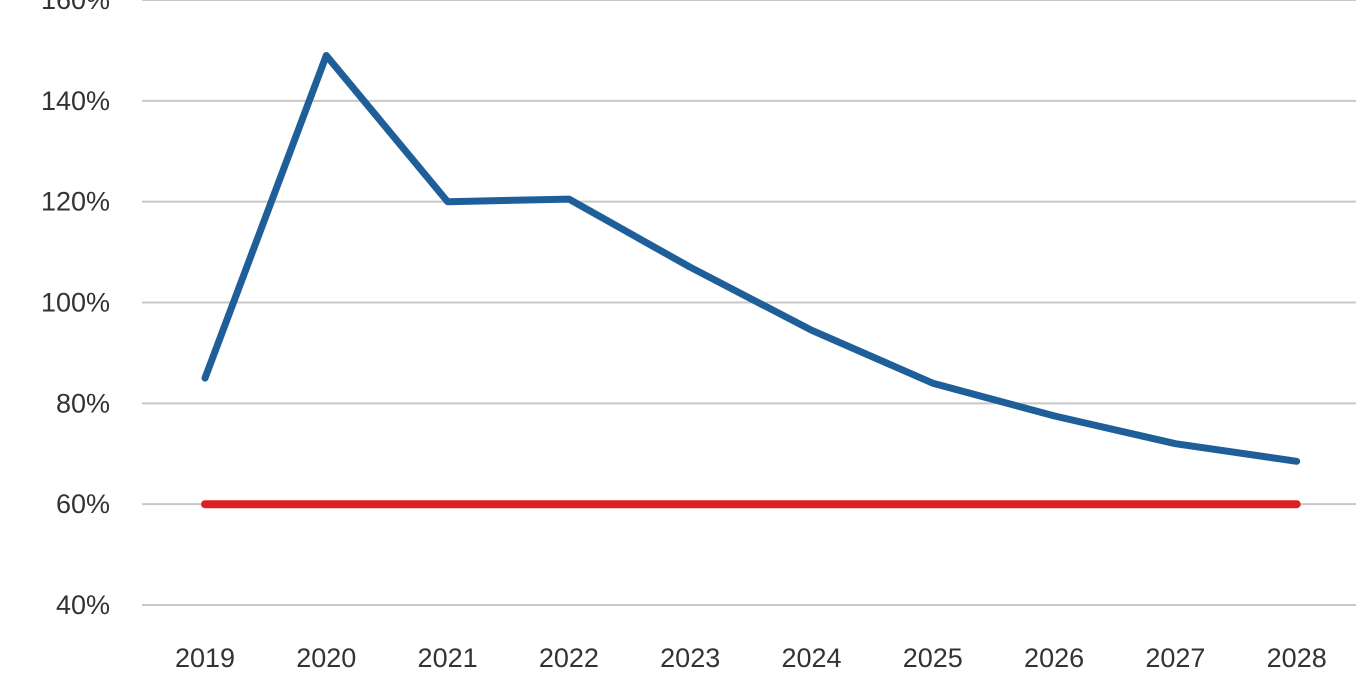 This screenshot has height=700, width=1360. Describe the element at coordinates (1175, 658) in the screenshot. I see `x-tick-label: 2027` at that location.